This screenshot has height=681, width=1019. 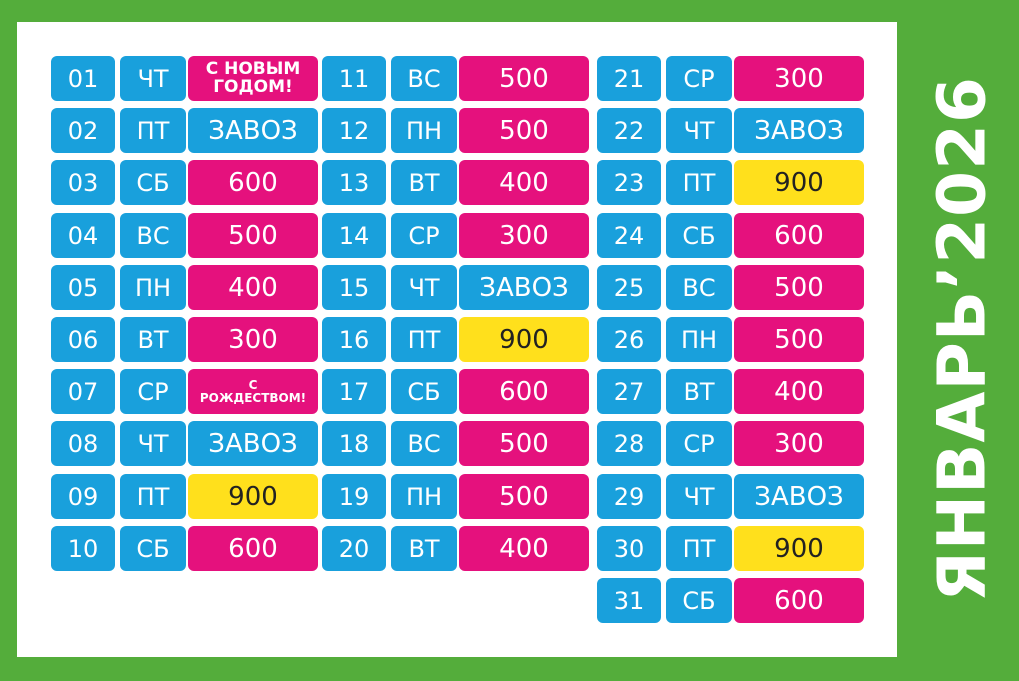 I want to click on day-number: 27, so click(x=629, y=391).